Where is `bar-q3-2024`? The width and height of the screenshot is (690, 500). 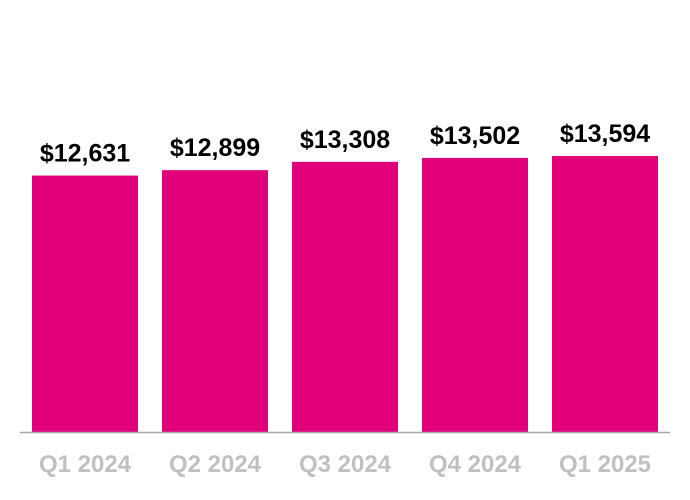 bar-q3-2024 is located at coordinates (345, 296).